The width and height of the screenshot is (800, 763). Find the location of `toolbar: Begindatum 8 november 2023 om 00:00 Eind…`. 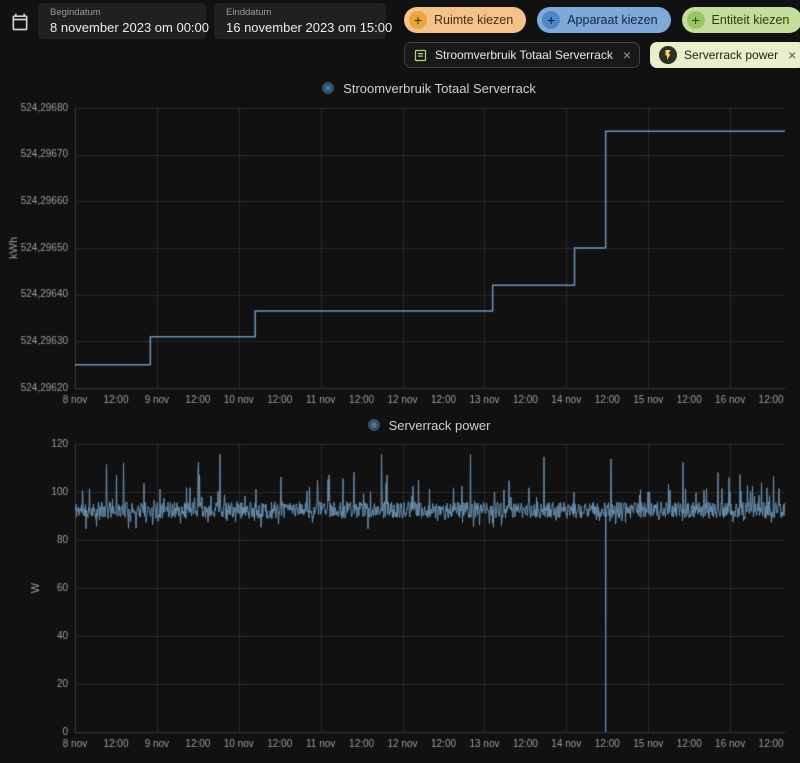

toolbar: Begindatum 8 november 2023 om 00:00 Eind… is located at coordinates (400, 38).